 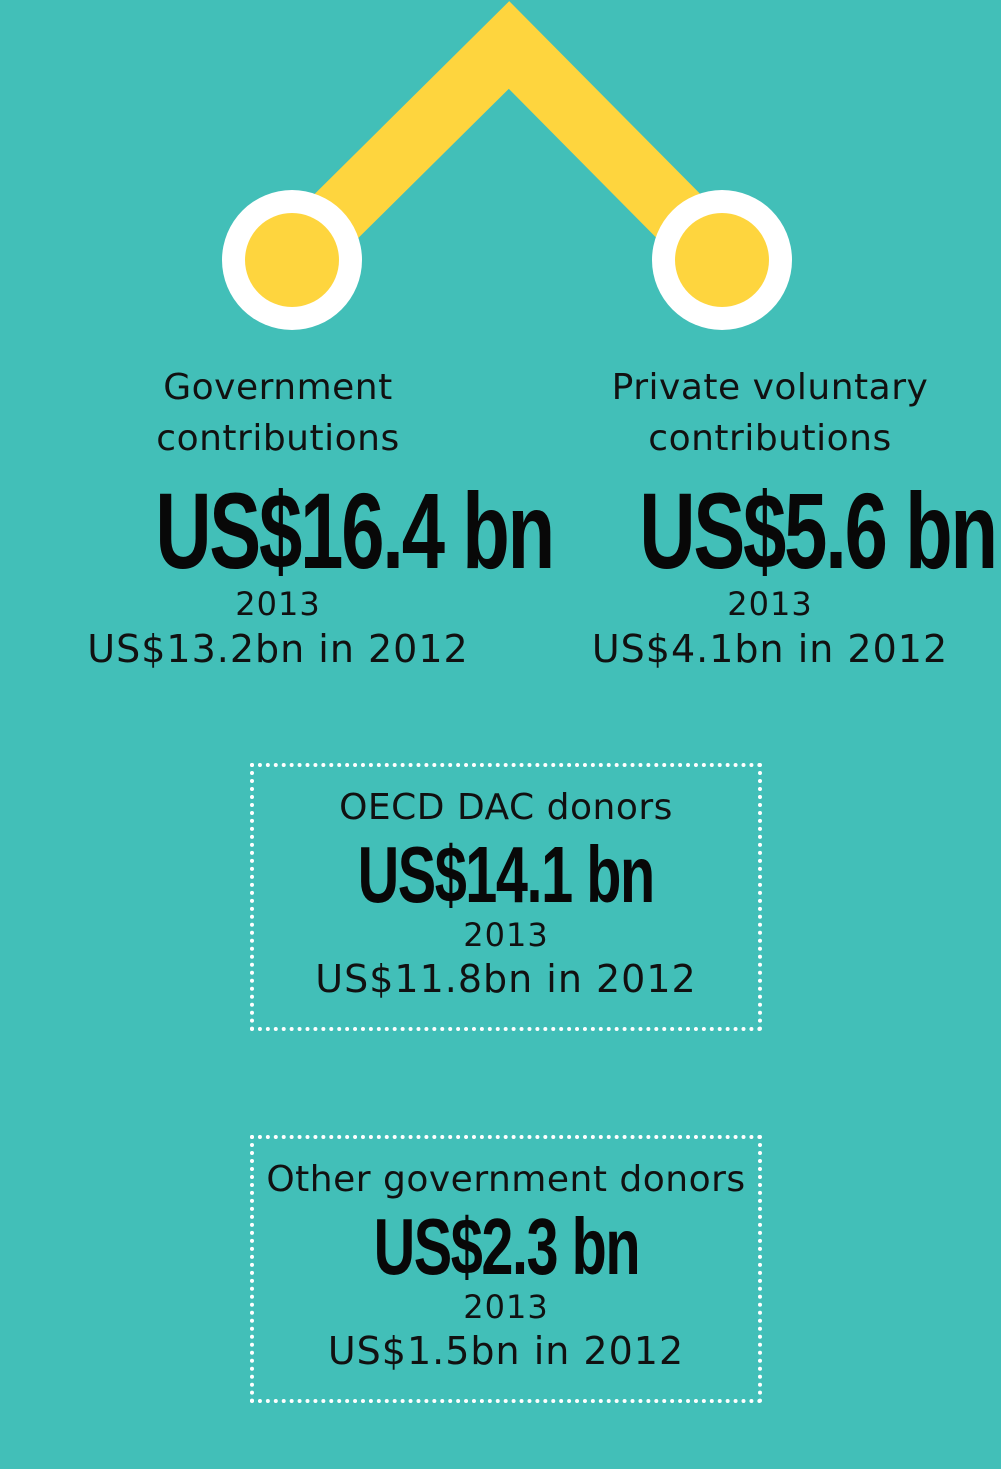 I want to click on private-amount: US$5.6 bn, so click(x=818, y=530).